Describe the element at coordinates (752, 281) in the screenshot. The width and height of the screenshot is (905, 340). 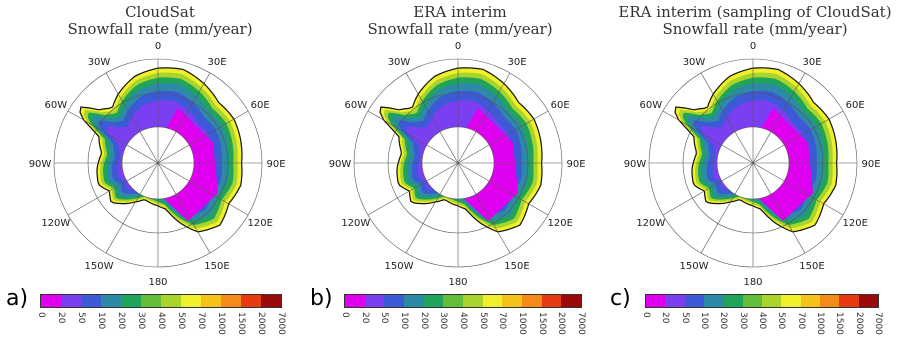
I see `longitude-label: 180` at that location.